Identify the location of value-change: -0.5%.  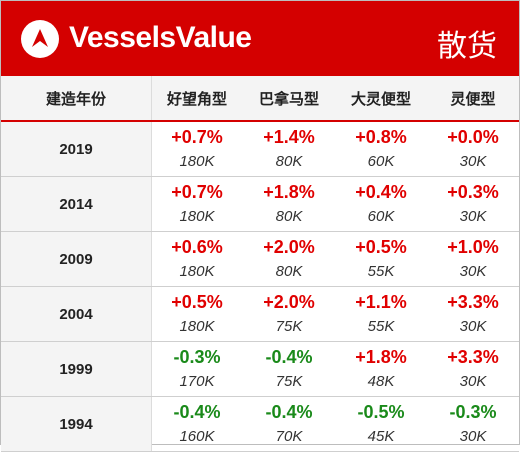
(381, 412).